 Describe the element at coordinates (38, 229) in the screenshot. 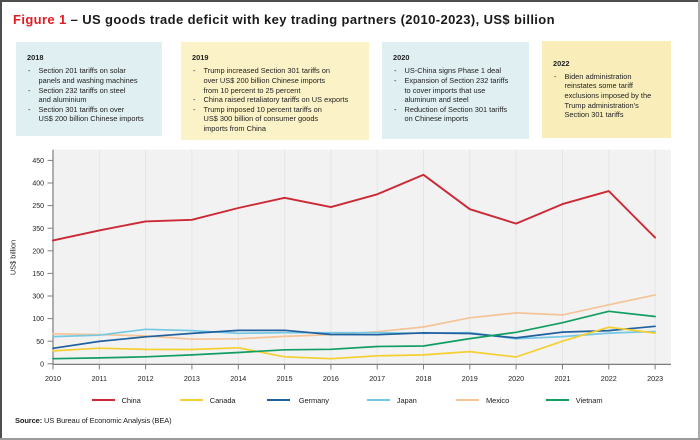

I see `svg-text: 350` at that location.